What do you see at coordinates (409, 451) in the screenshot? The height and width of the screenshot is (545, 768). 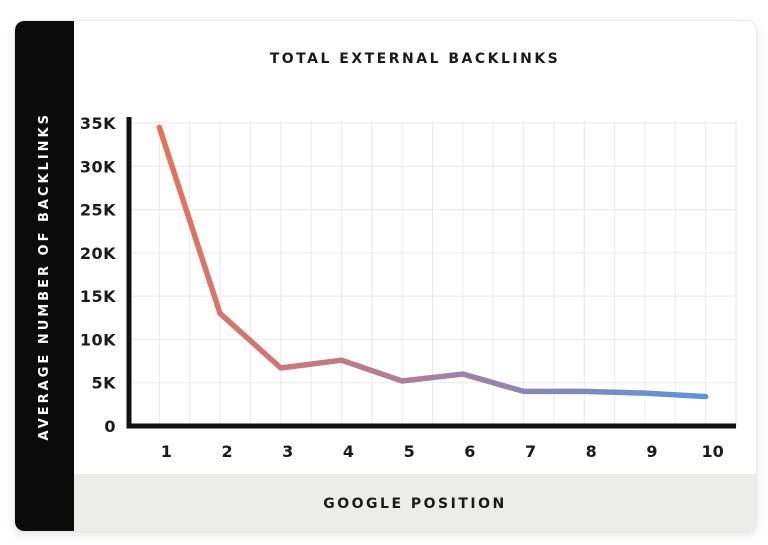 I see `x-tick-label: 5` at bounding box center [409, 451].